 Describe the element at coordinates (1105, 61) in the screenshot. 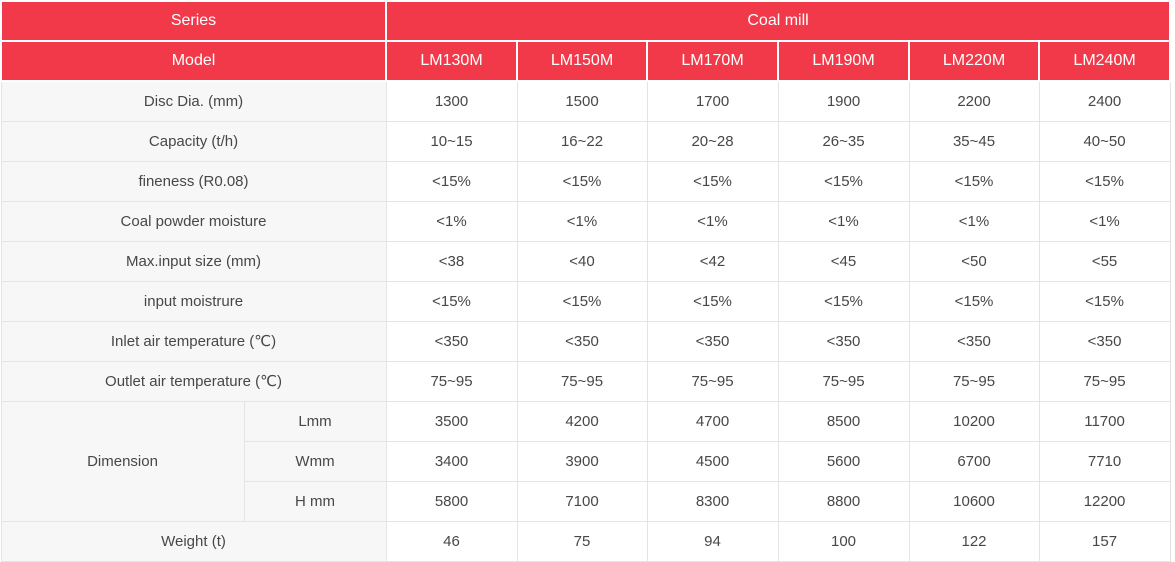

I see `model-cell: LM240M` at that location.